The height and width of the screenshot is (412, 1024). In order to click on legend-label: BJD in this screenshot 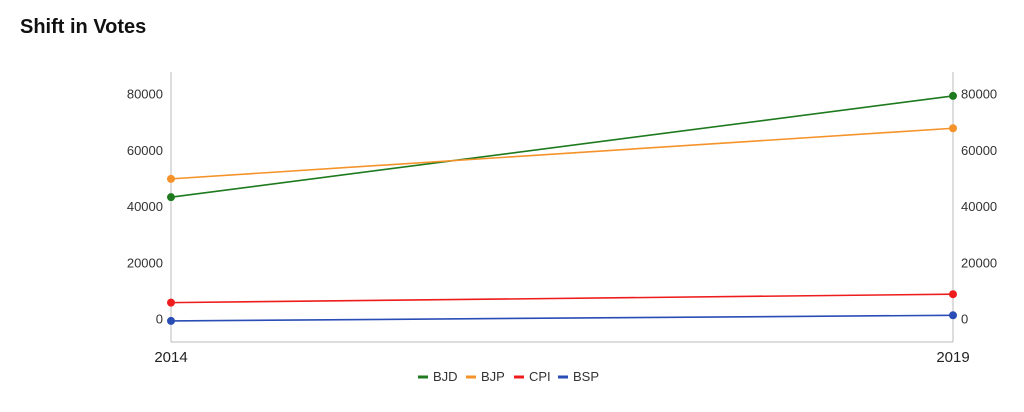, I will do `click(445, 376)`.